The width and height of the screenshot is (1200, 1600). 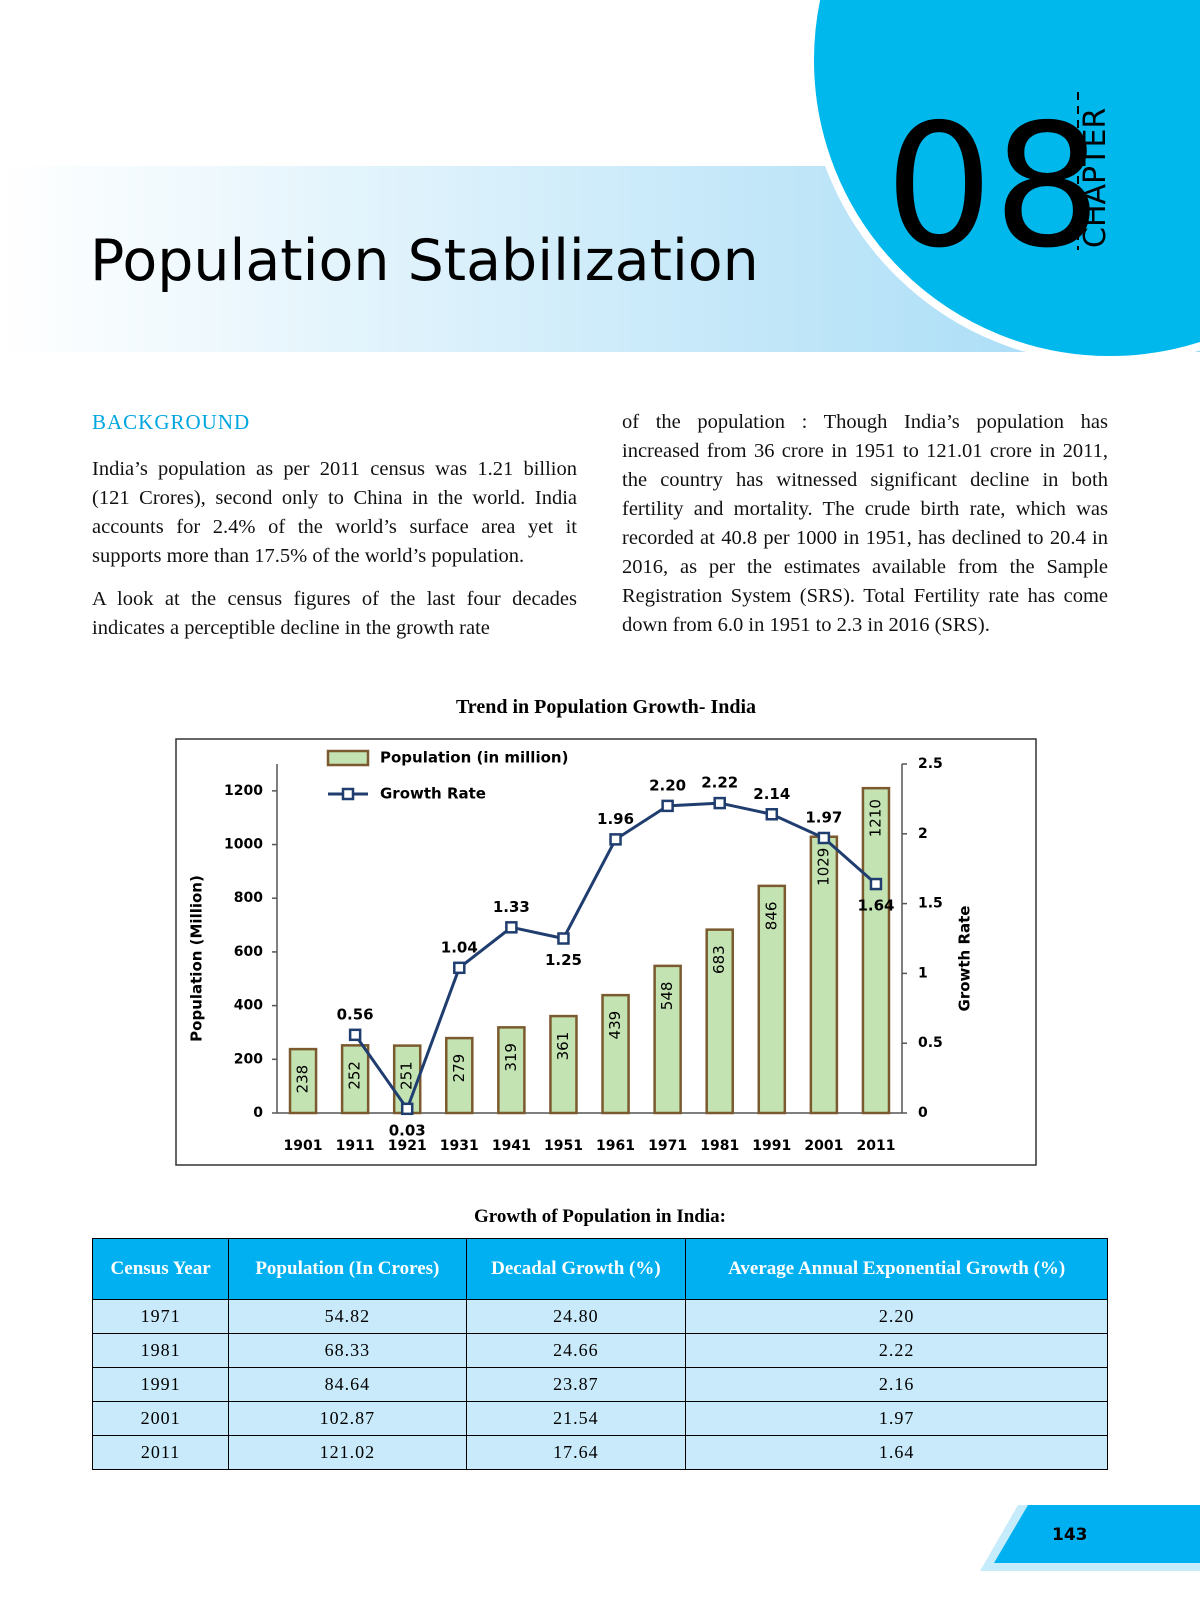 I want to click on y-tick-label: 1000, so click(x=243, y=845).